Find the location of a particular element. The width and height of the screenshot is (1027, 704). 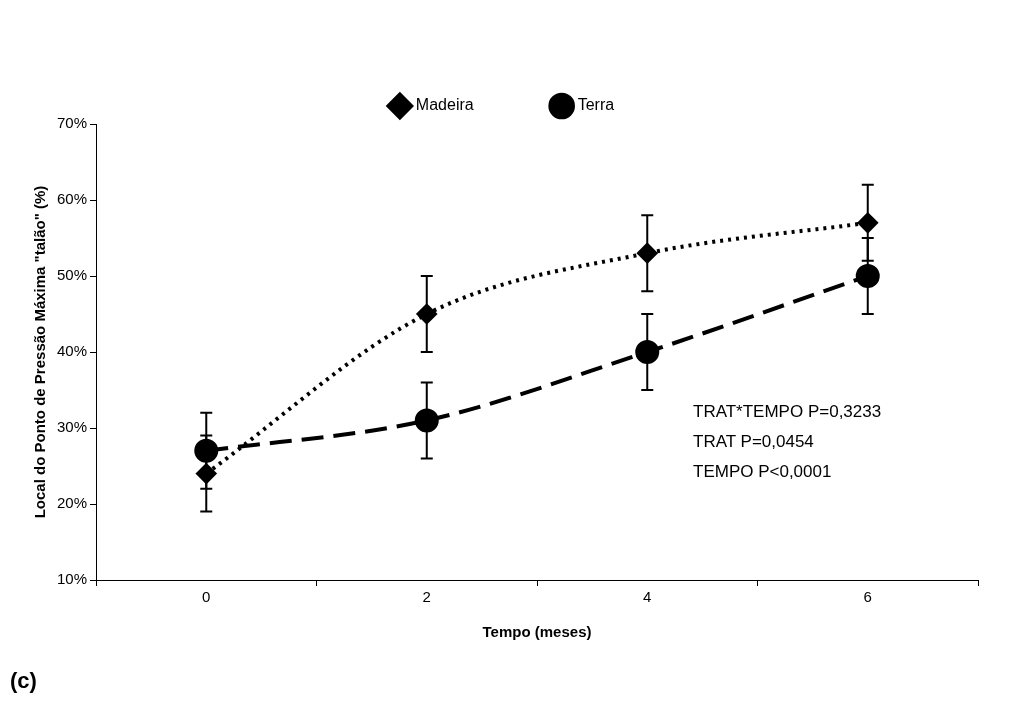

legend-label: Madeira is located at coordinates (444, 105).